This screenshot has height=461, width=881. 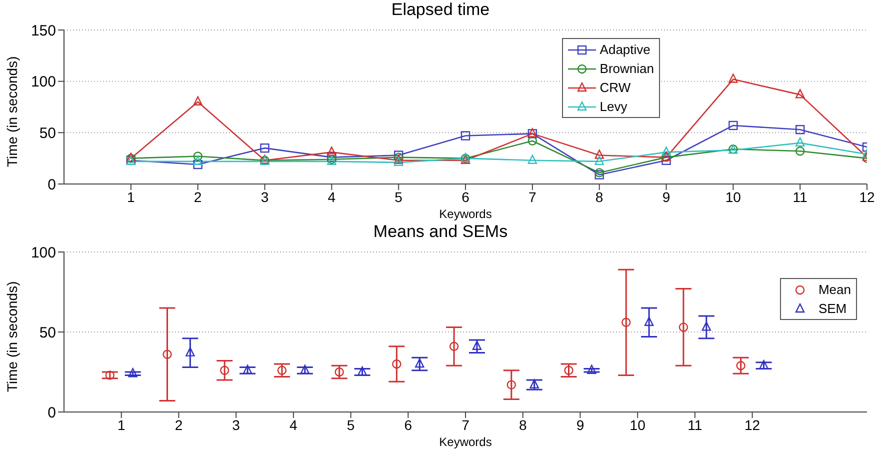 I want to click on chart-title: Elapsed time, so click(x=440, y=10).